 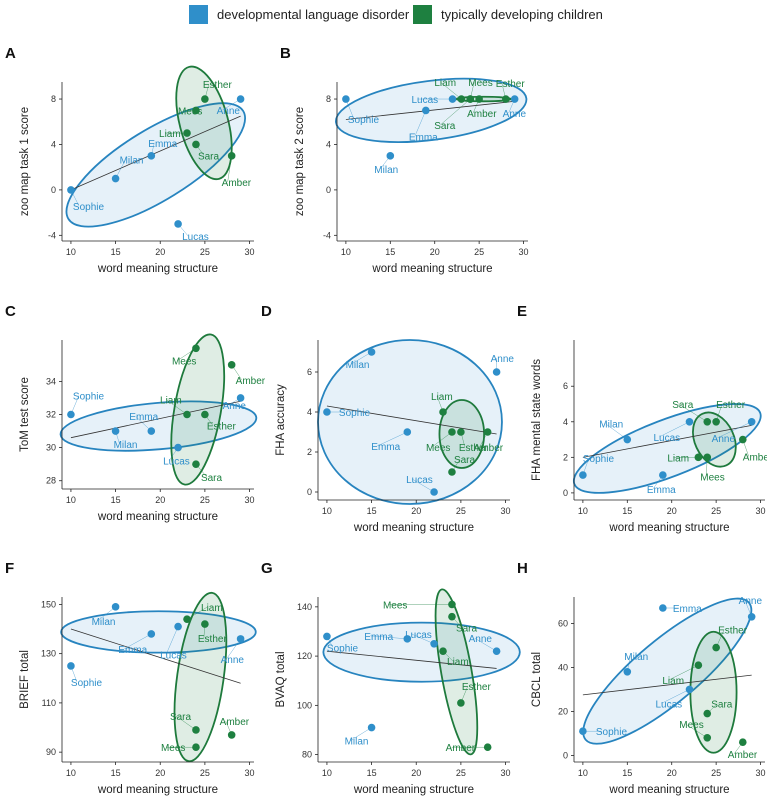 I want to click on x-tick-label: 30, so click(x=761, y=773).